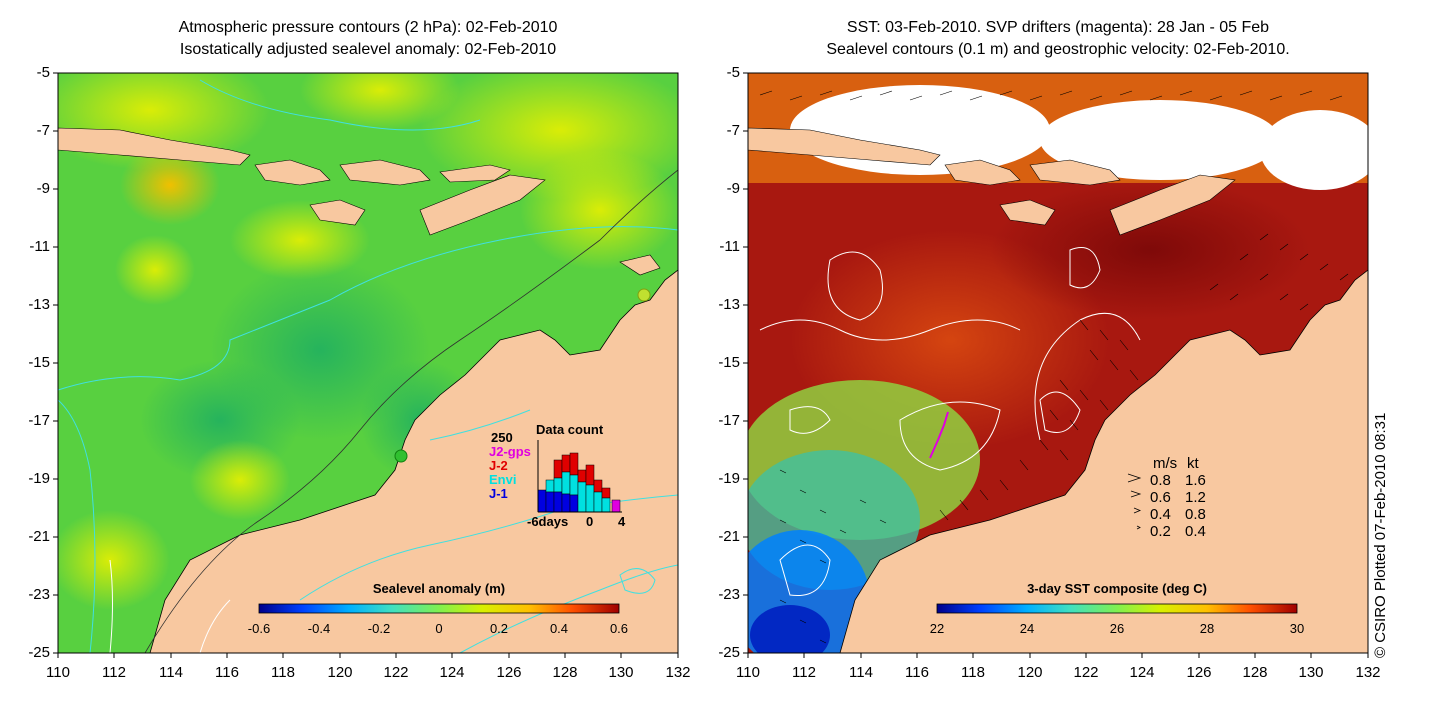 Image resolution: width=1440 pixels, height=720 pixels. Describe the element at coordinates (729, 478) in the screenshot. I see `y-tick-right: -19` at that location.